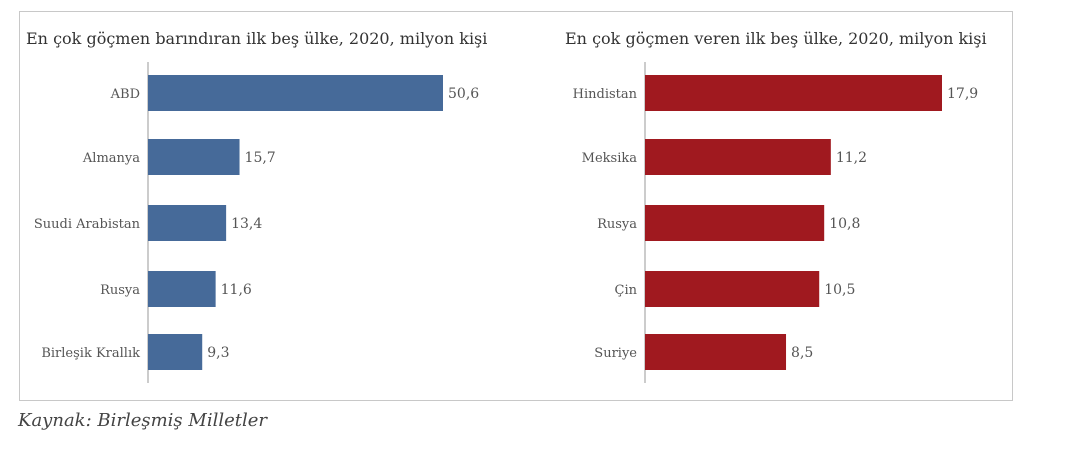 The height and width of the screenshot is (450, 1065). I want to click on bar-abd, so click(295, 93).